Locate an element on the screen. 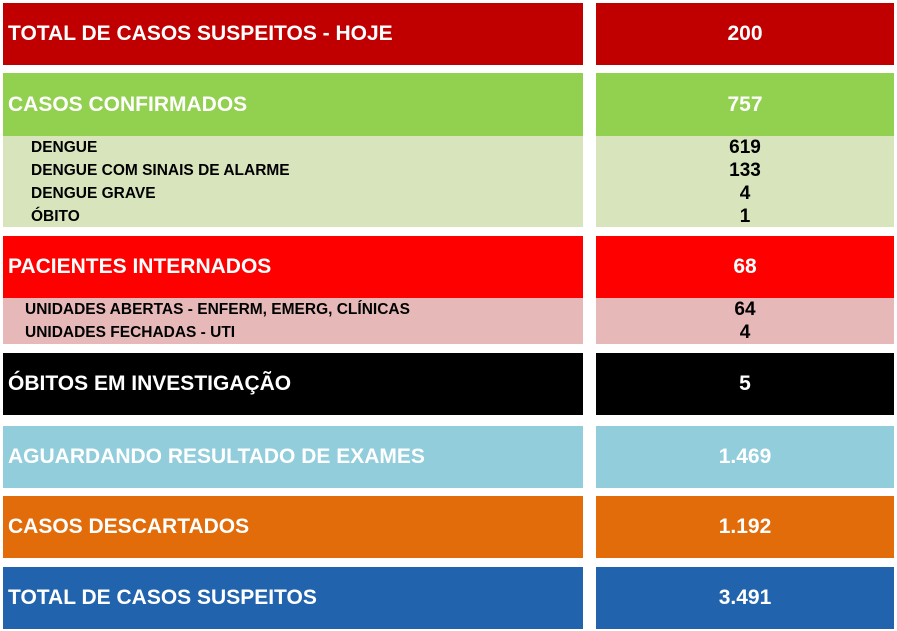 Image resolution: width=897 pixels, height=631 pixels. confirmed-item-death-value: 1 is located at coordinates (745, 216).